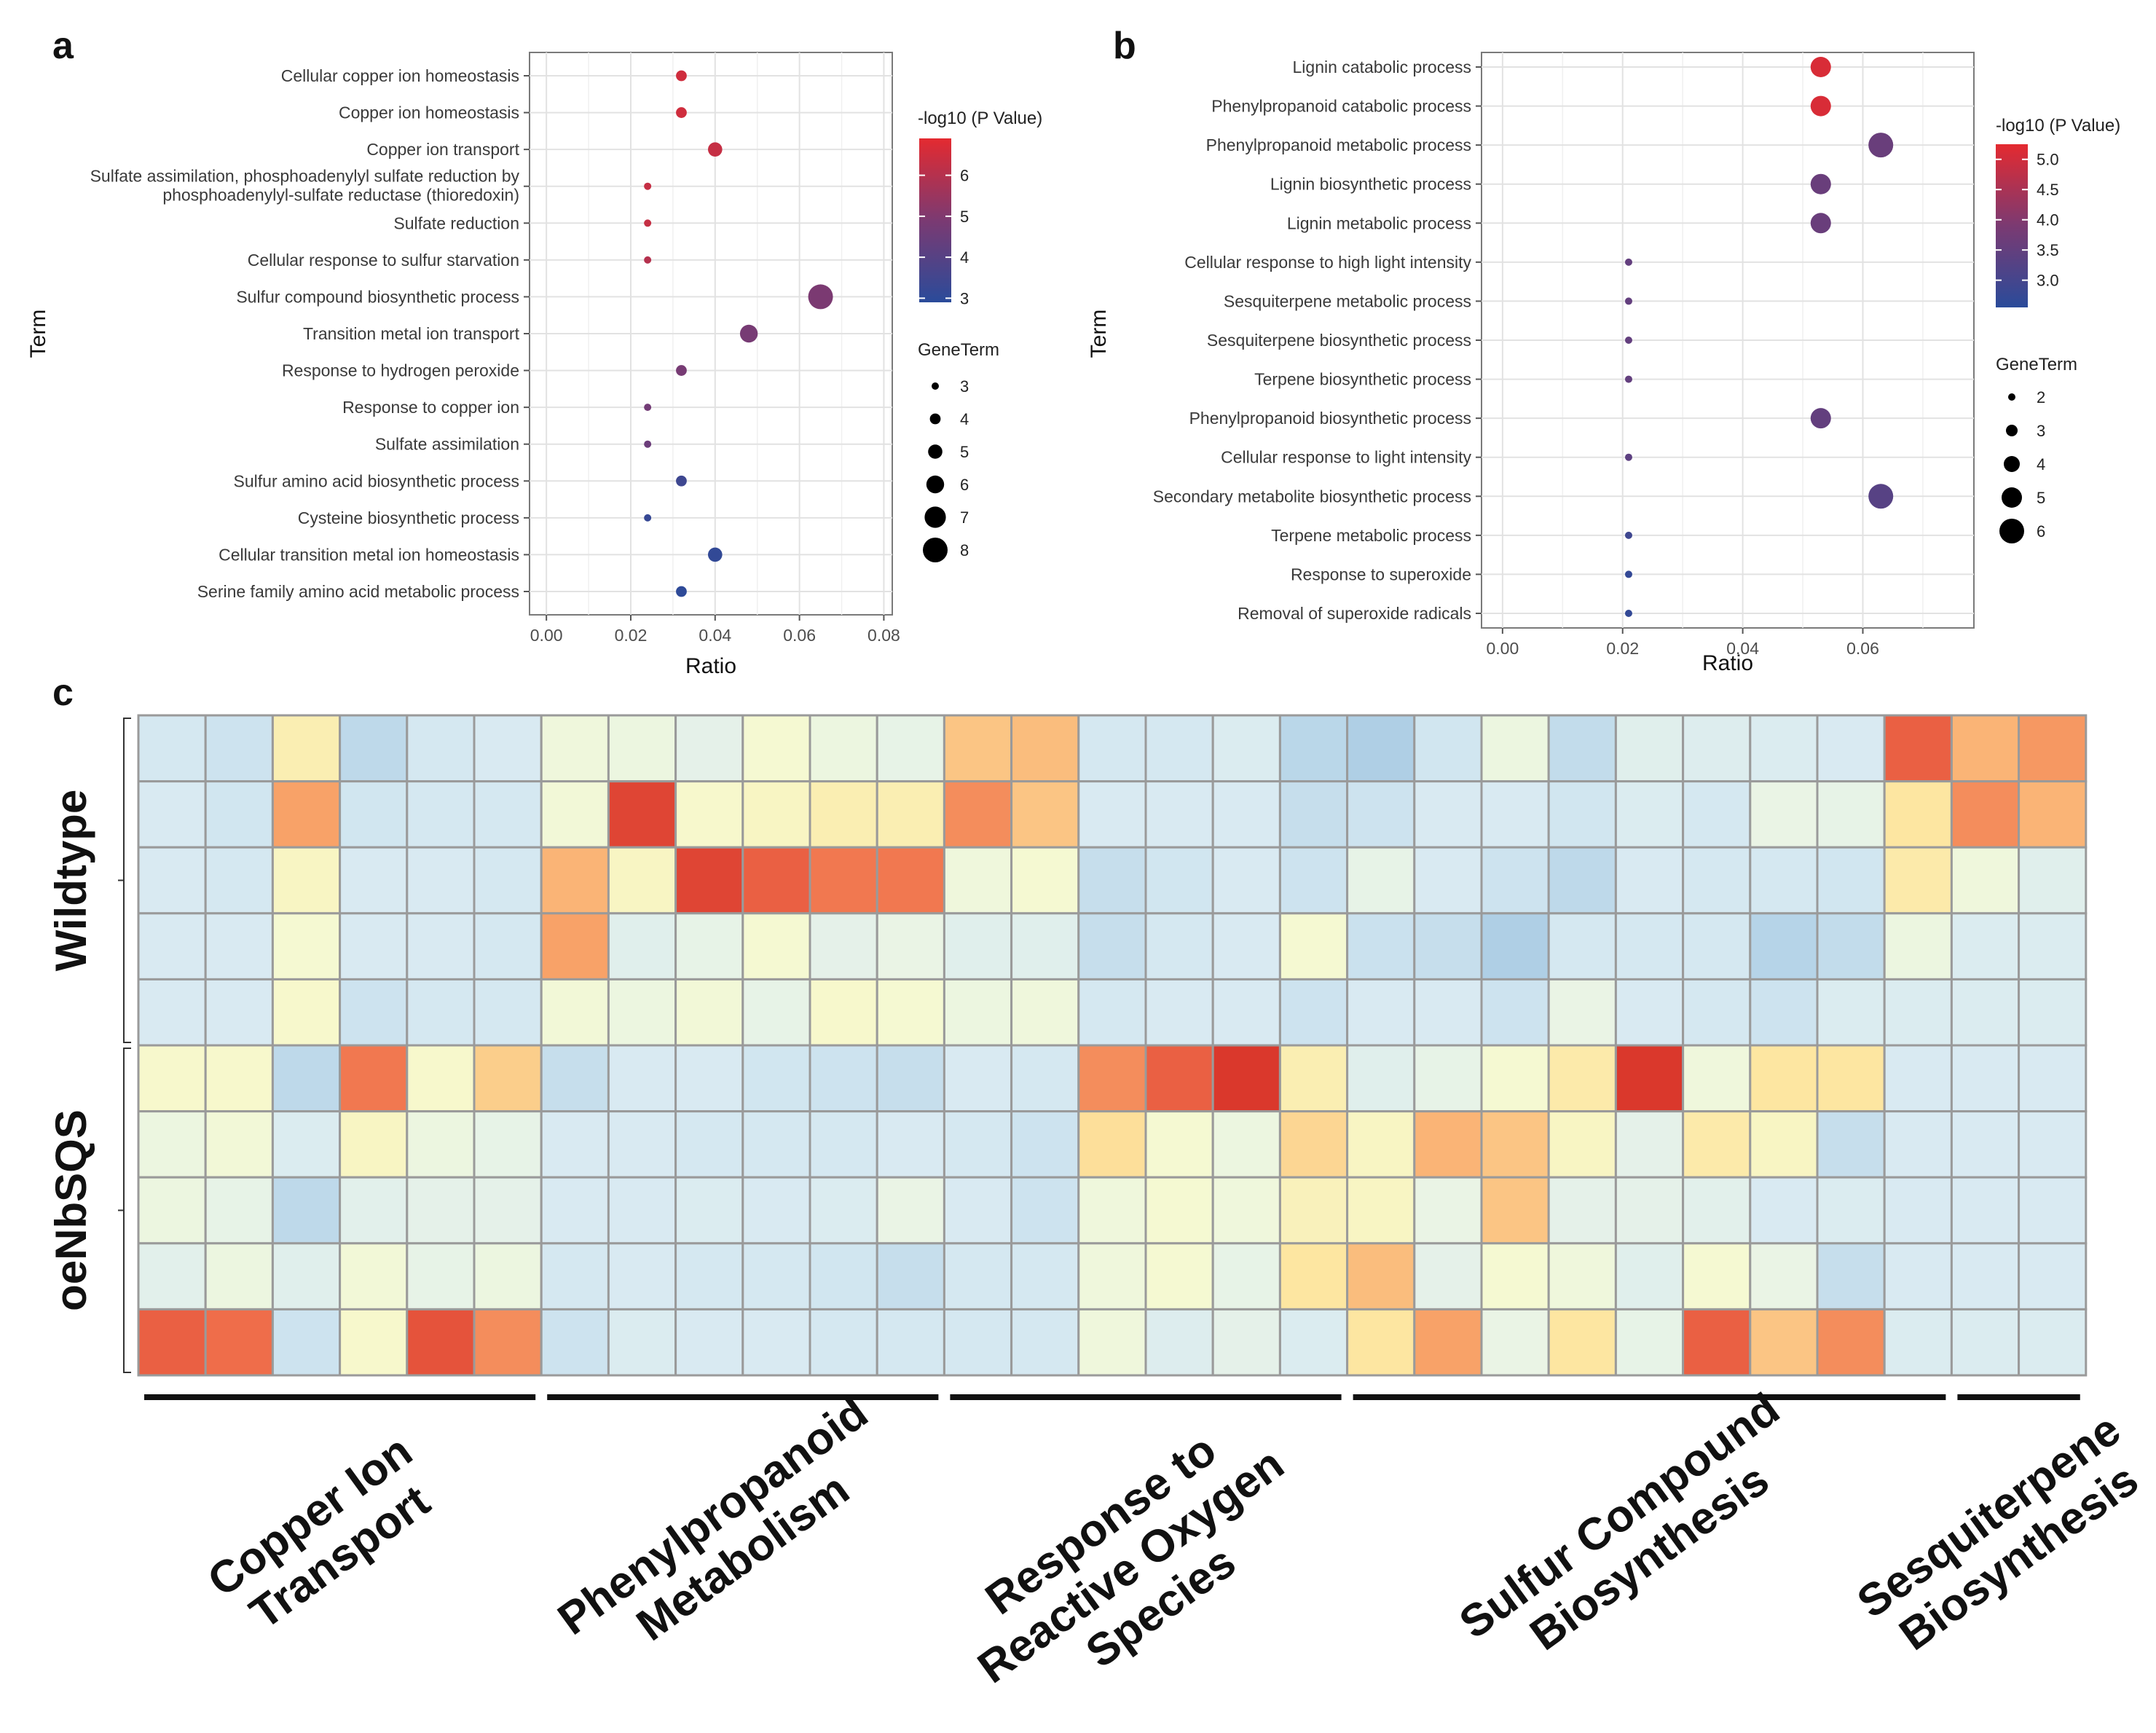 This screenshot has height=1733, width=2156. Describe the element at coordinates (400, 371) in the screenshot. I see `term-label: Response to hydrogen peroxide` at that location.